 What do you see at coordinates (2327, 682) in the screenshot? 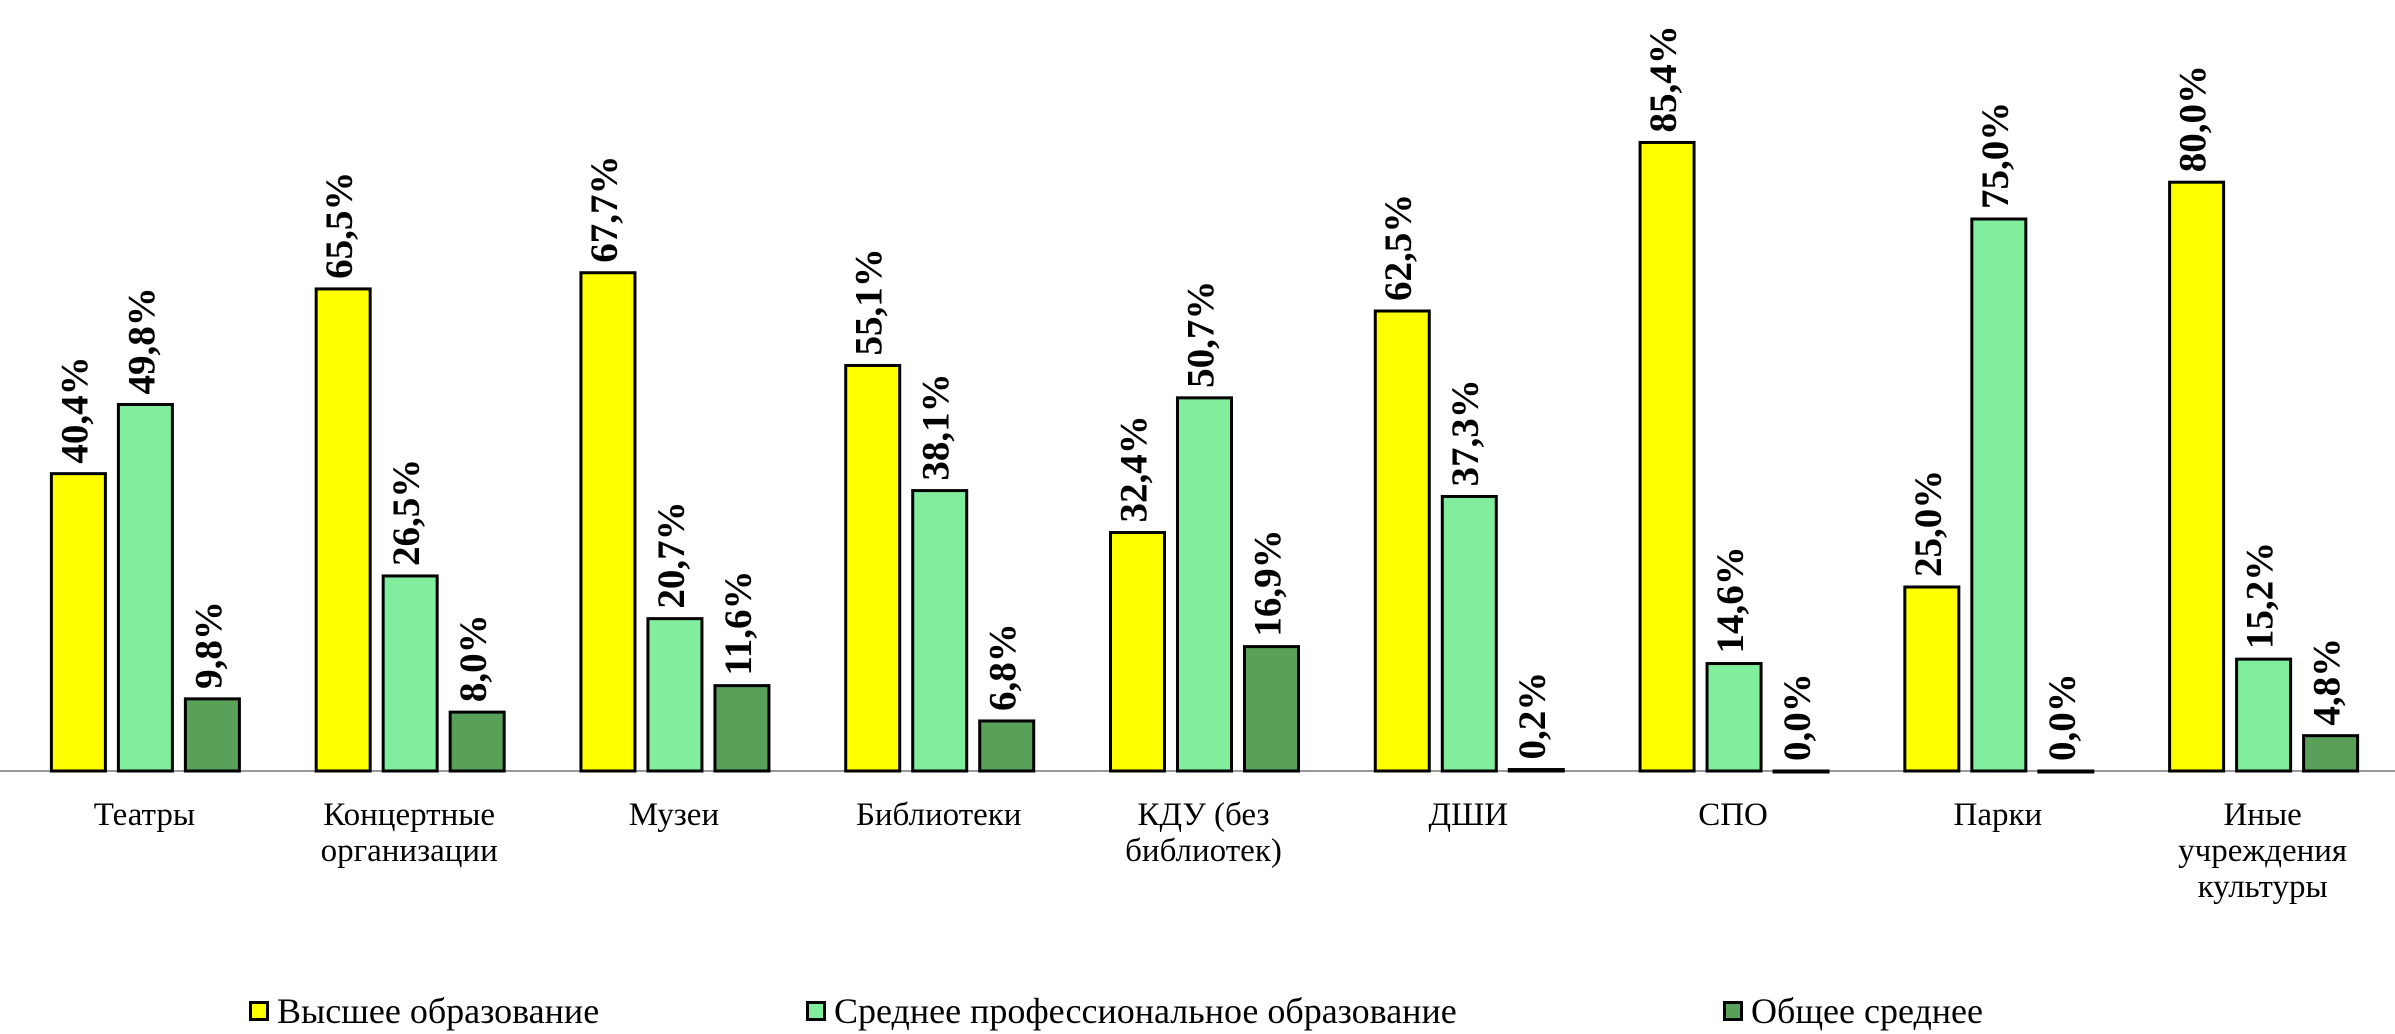
I see `data-label: 4,8%` at bounding box center [2327, 682].